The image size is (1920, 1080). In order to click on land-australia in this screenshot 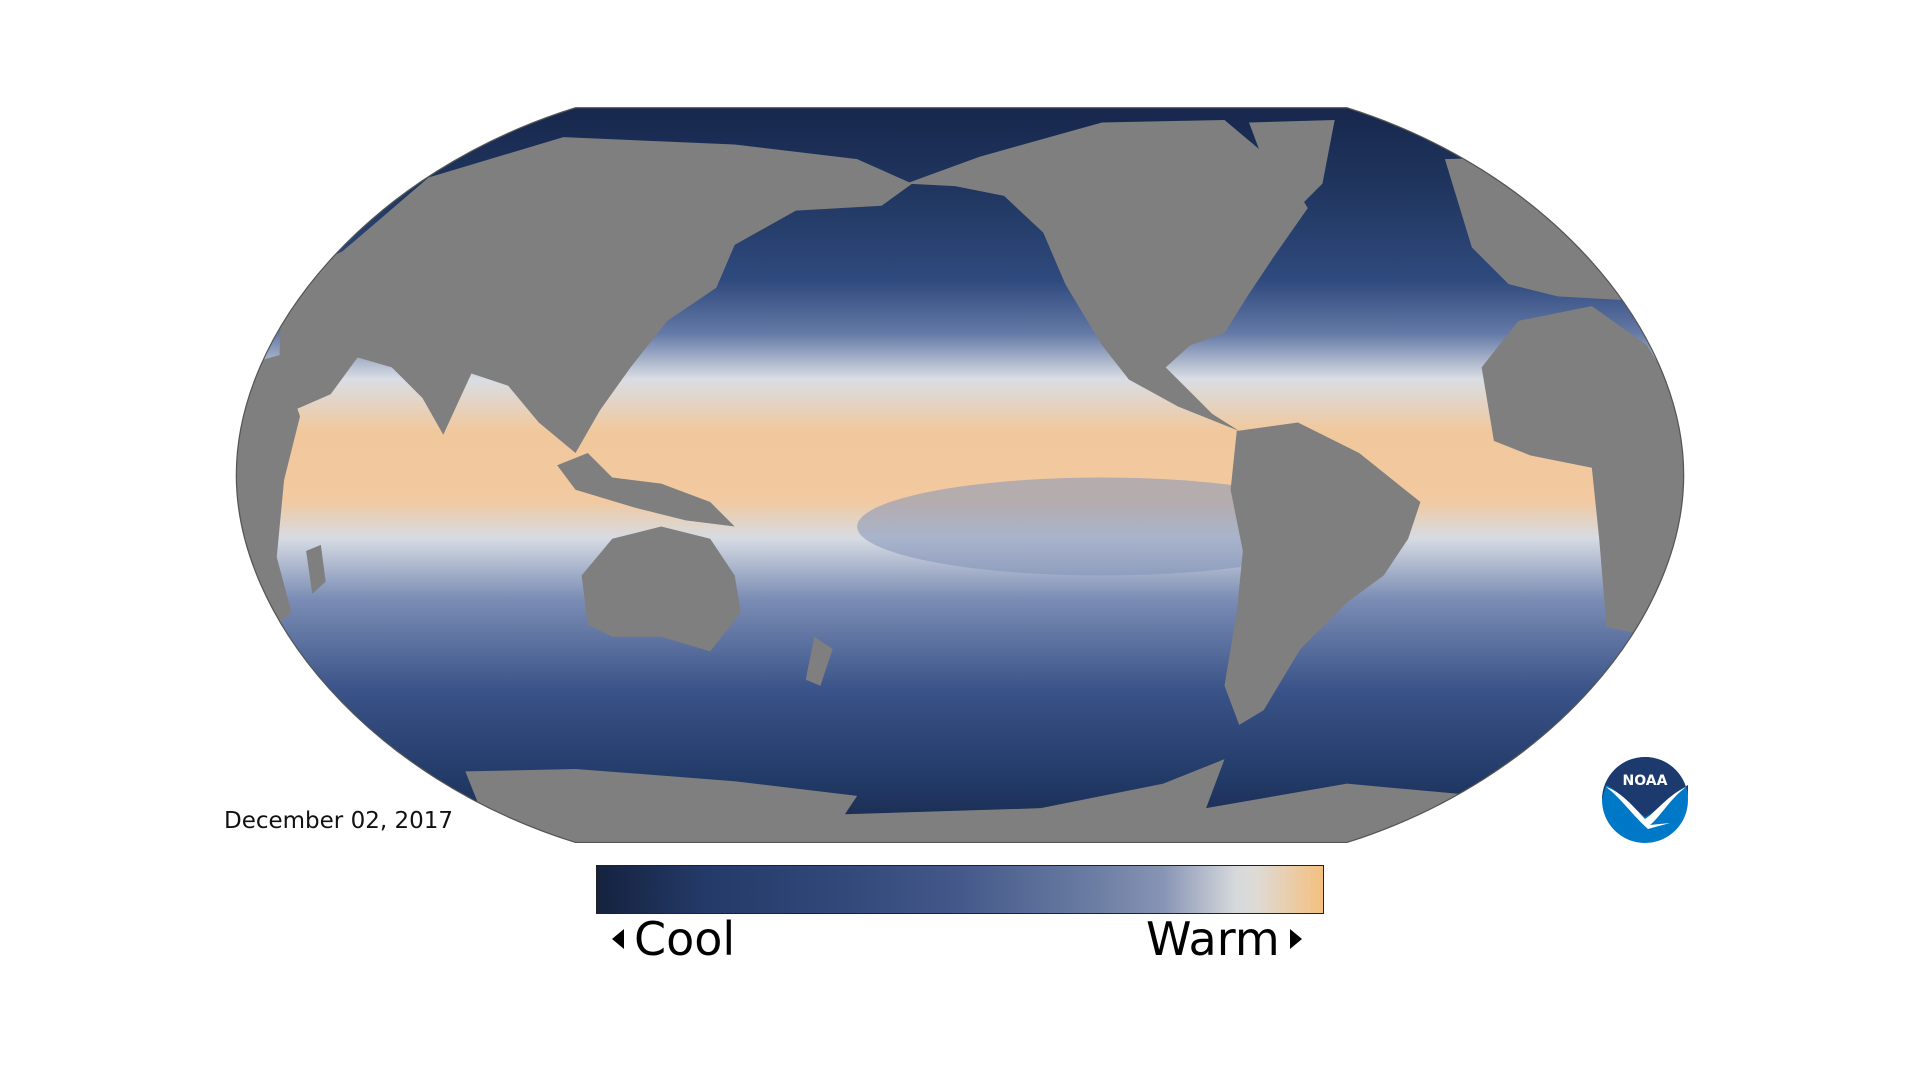, I will do `click(661, 589)`.